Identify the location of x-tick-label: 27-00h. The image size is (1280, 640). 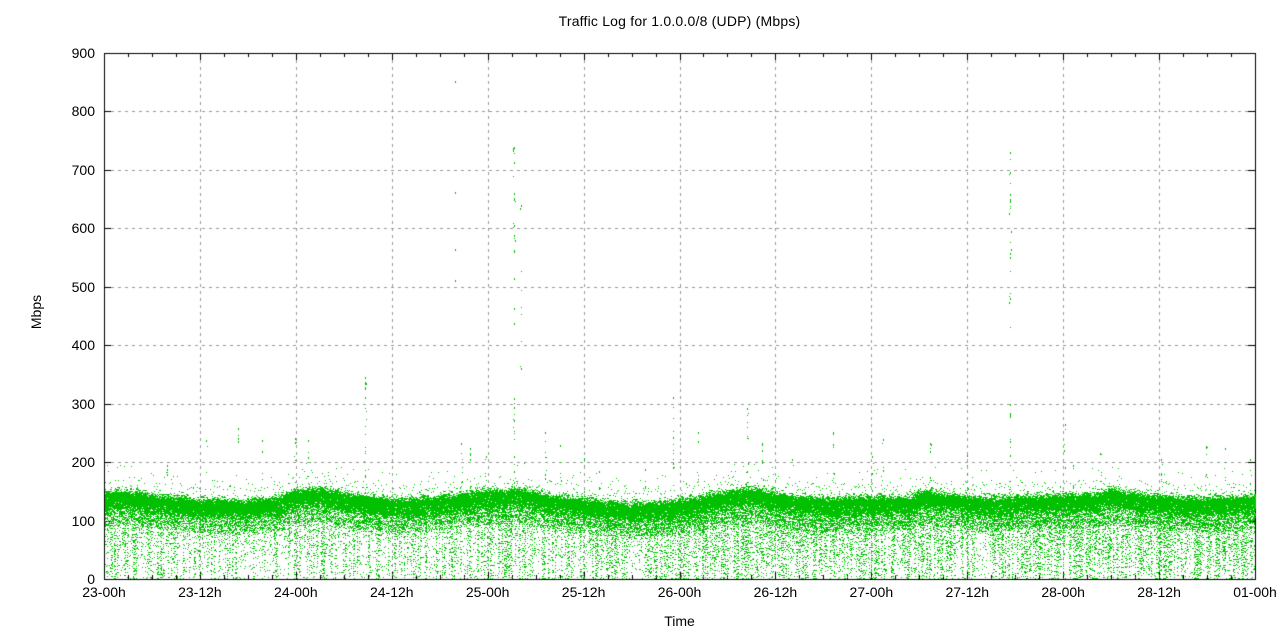
(871, 592).